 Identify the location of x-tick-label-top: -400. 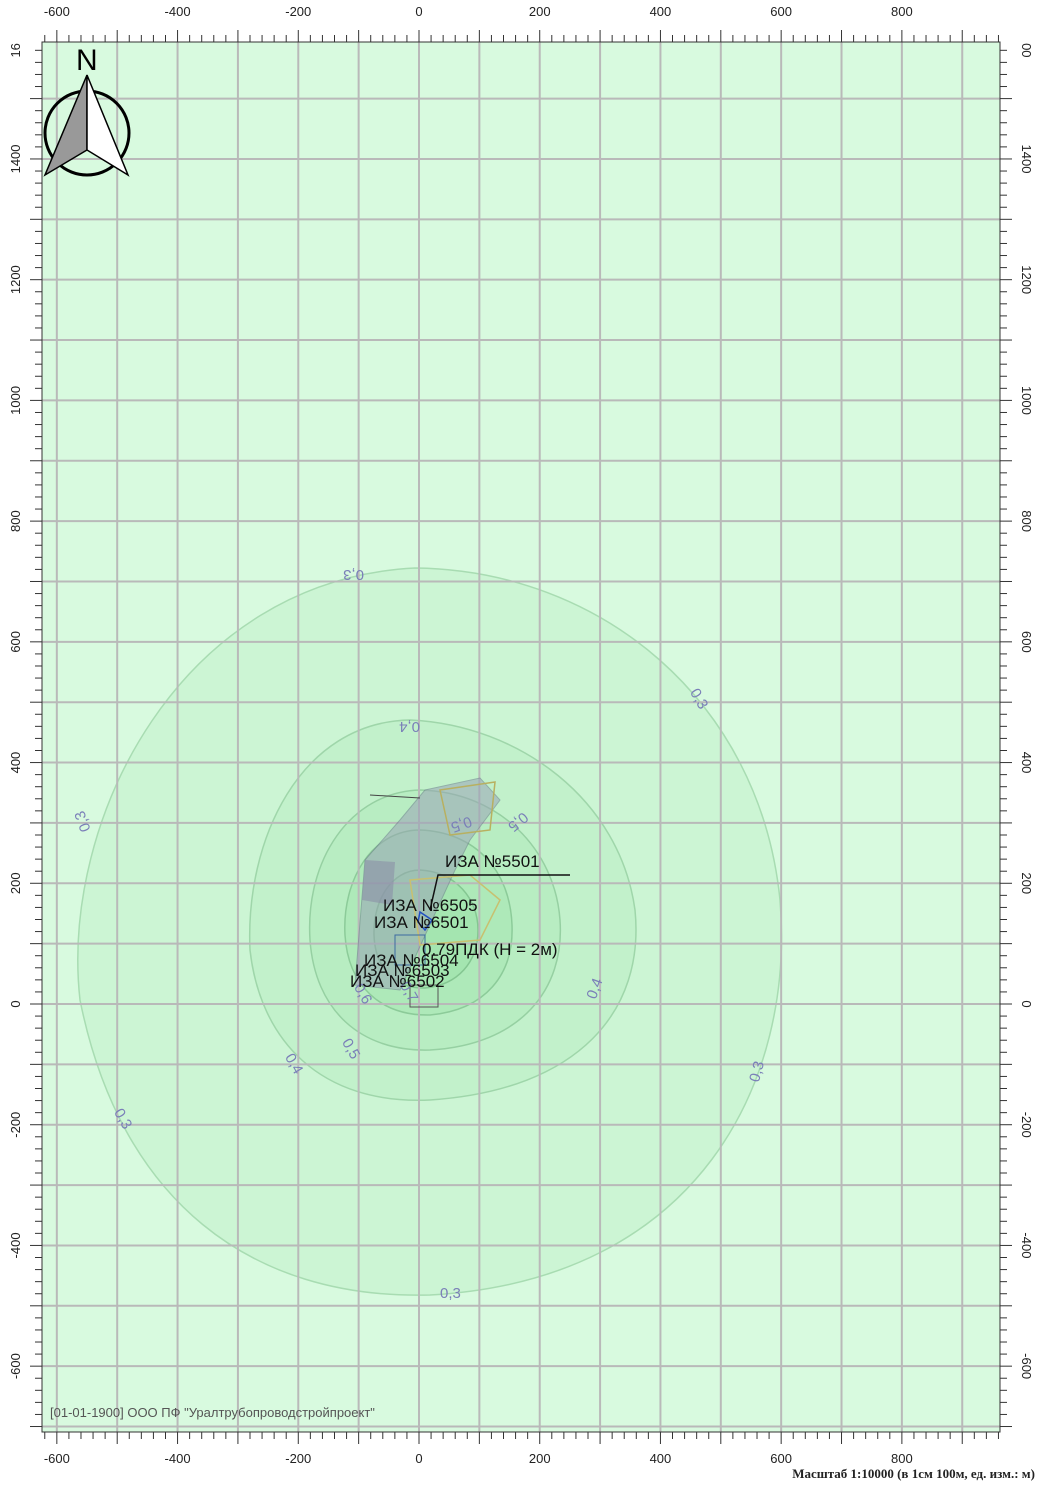
(178, 11).